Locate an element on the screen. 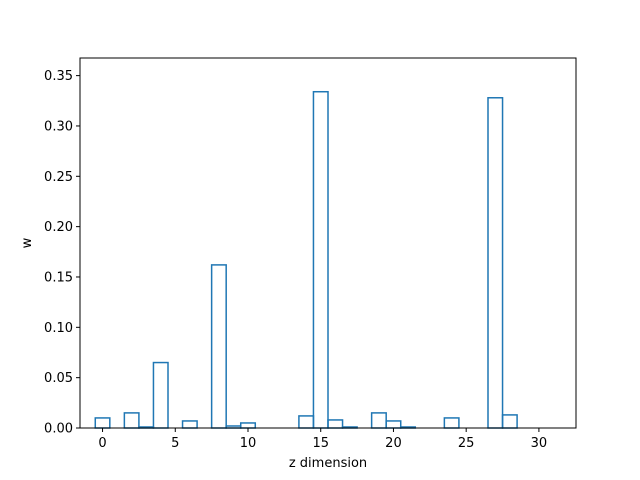 Image resolution: width=640 pixels, height=480 pixels. y-tick-label: 0.25 is located at coordinates (58, 177).